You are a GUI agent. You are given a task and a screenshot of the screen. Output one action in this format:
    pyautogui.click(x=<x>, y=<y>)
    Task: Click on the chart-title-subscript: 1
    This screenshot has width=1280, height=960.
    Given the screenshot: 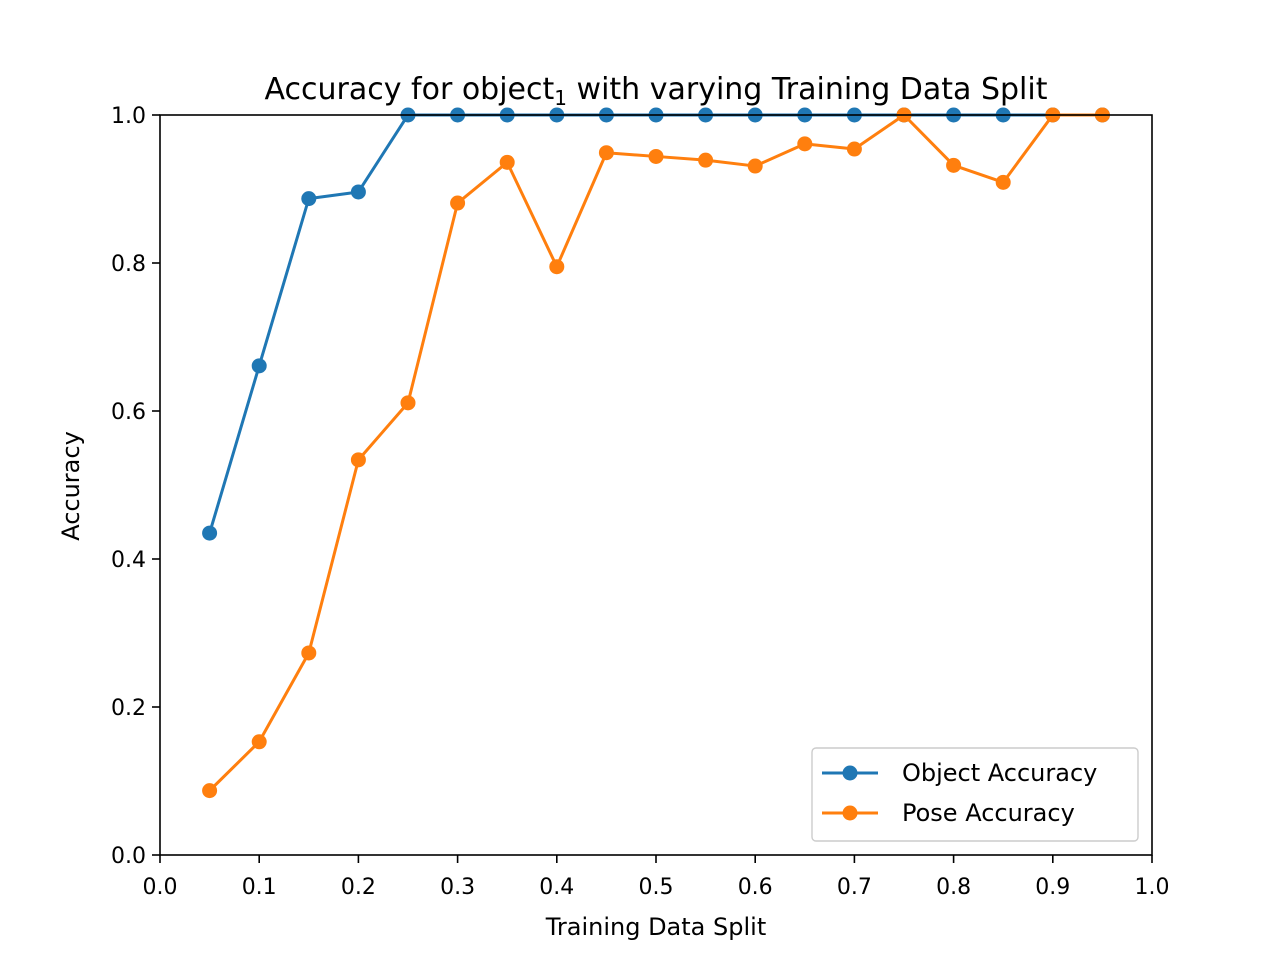 What is the action you would take?
    pyautogui.click(x=560, y=98)
    